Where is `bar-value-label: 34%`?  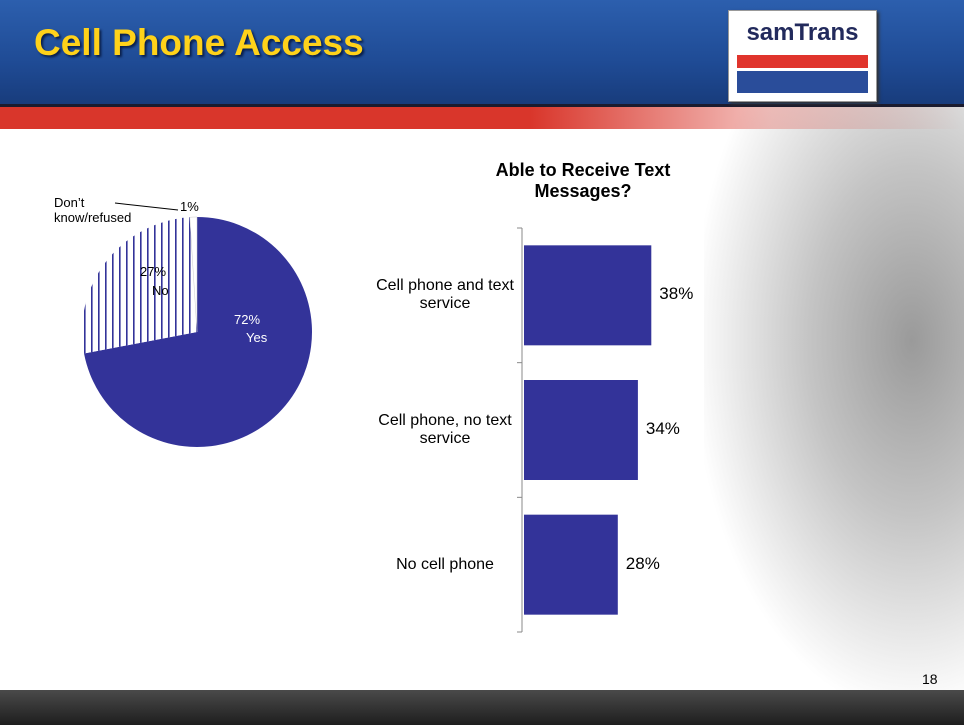
bar-value-label: 34% is located at coordinates (662, 428).